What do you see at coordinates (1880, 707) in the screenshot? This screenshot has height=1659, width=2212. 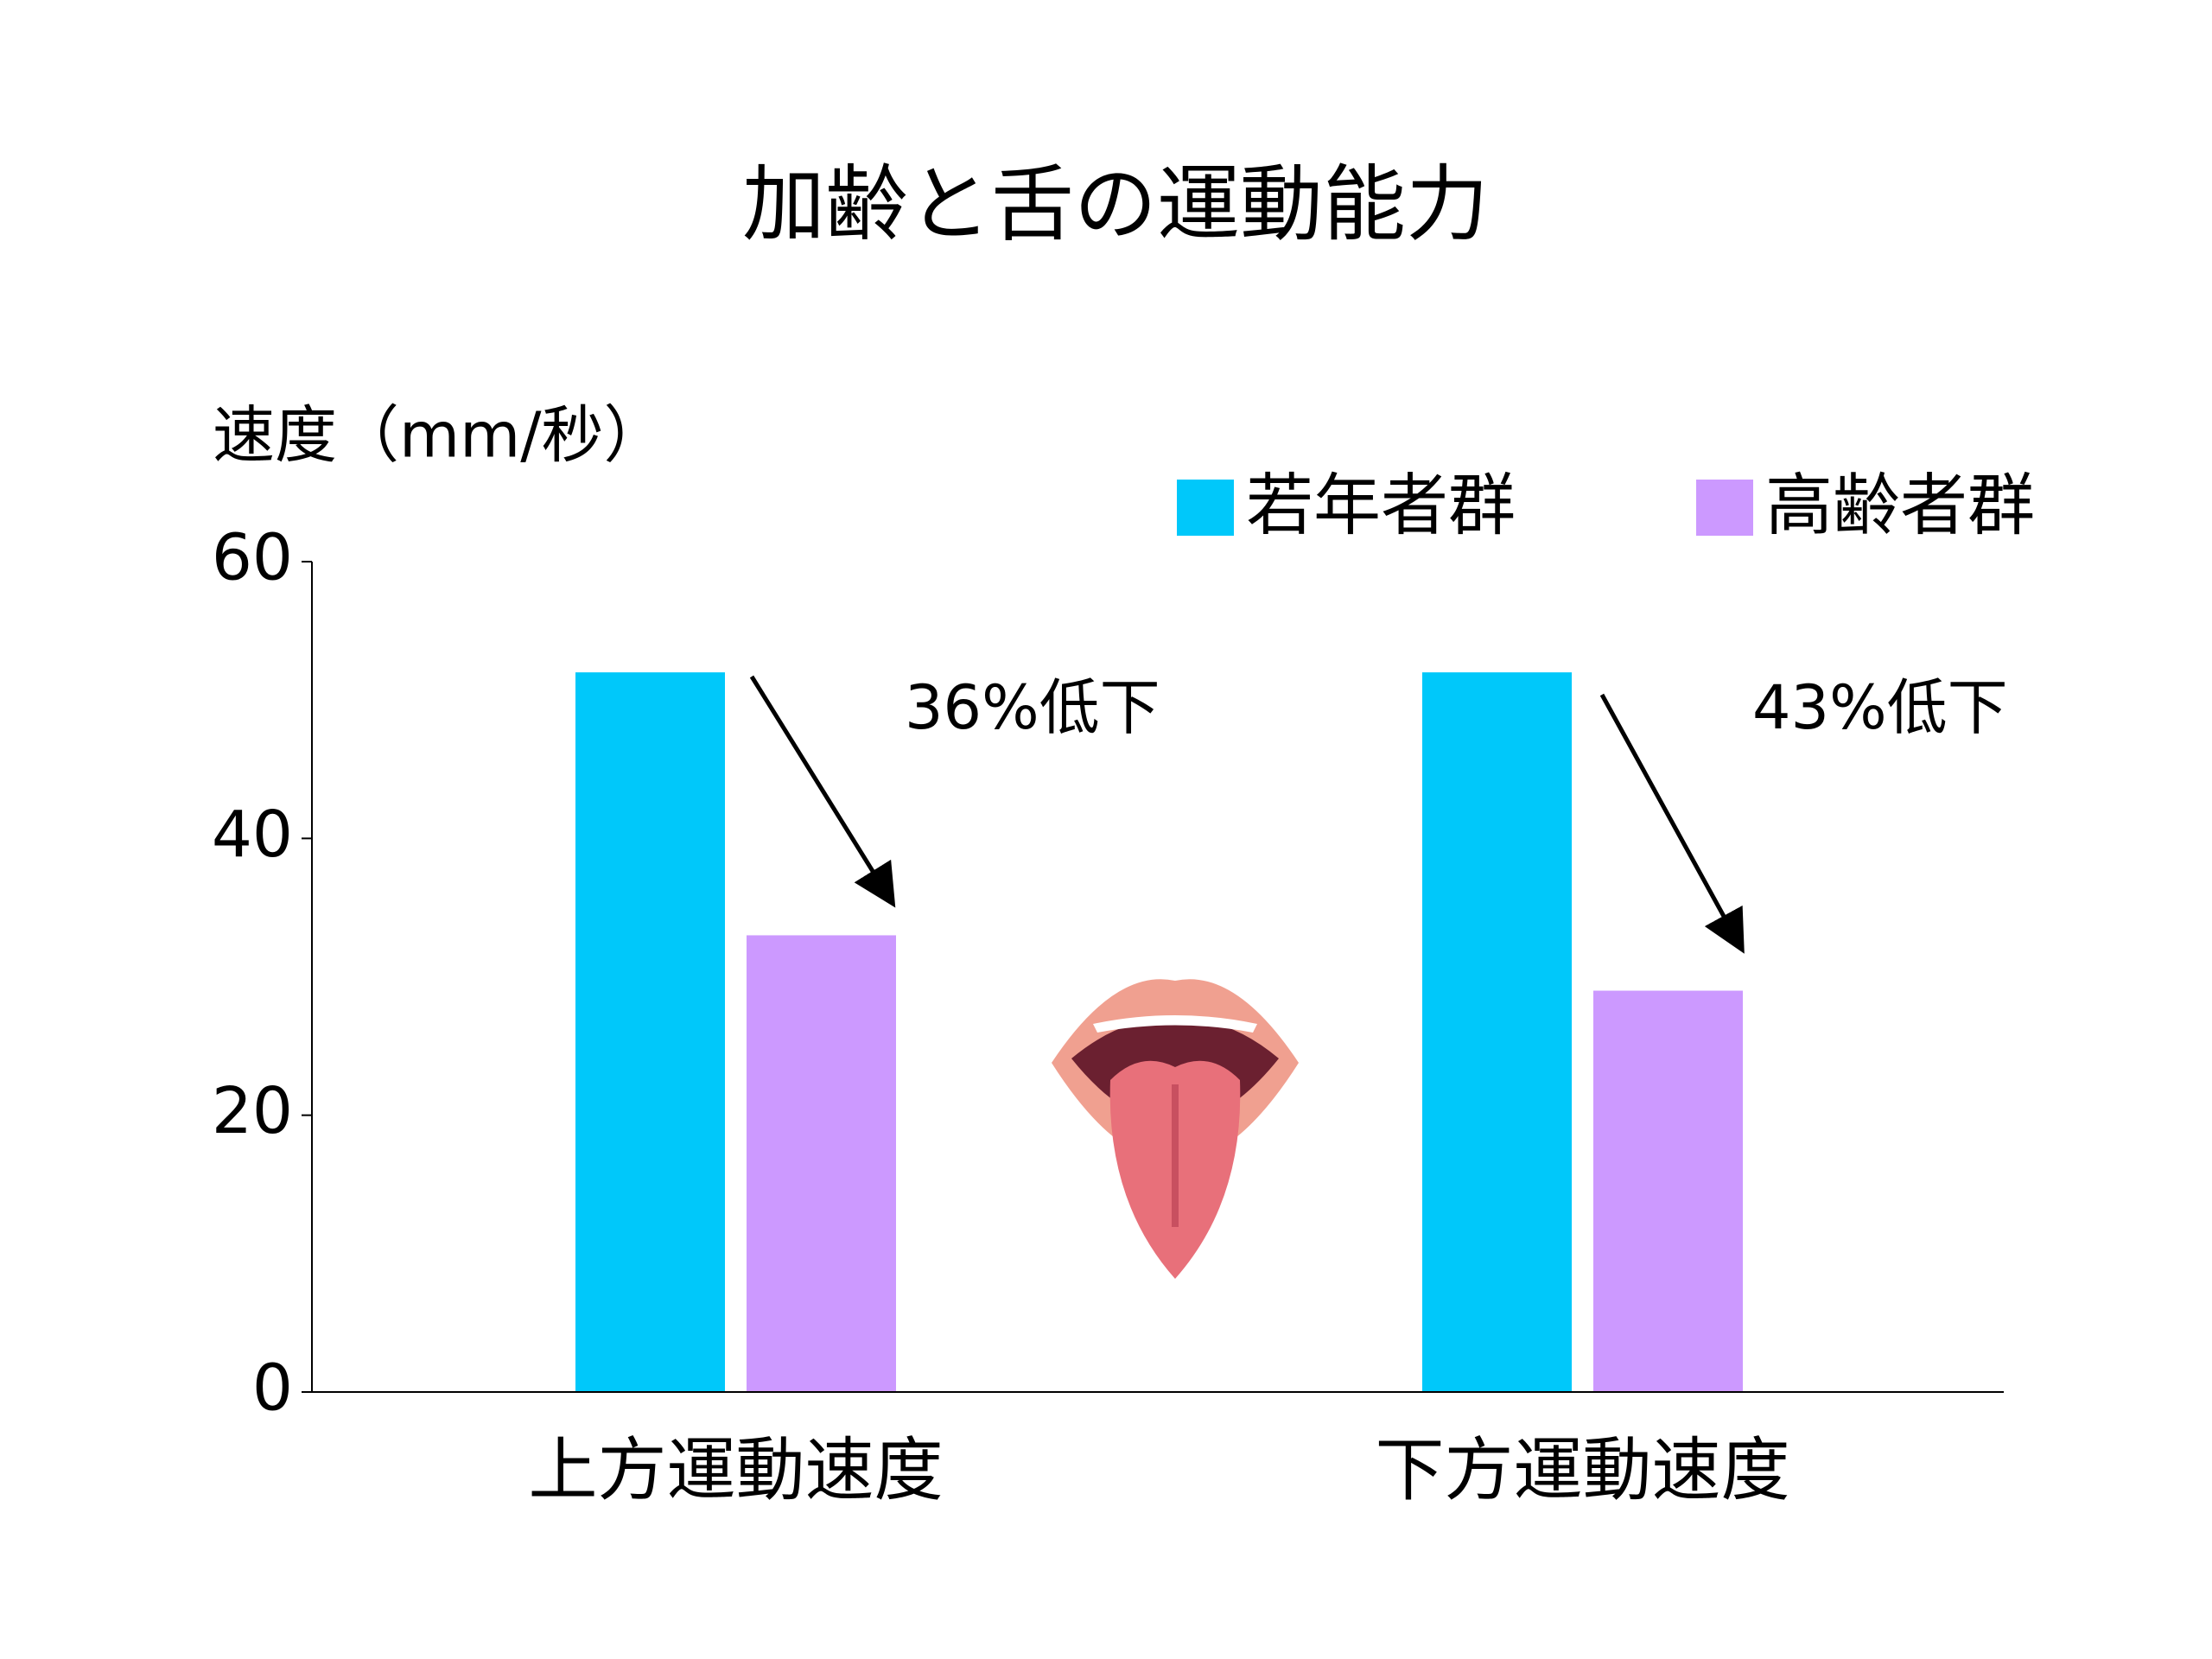 I see `annotation: 43%低下` at bounding box center [1880, 707].